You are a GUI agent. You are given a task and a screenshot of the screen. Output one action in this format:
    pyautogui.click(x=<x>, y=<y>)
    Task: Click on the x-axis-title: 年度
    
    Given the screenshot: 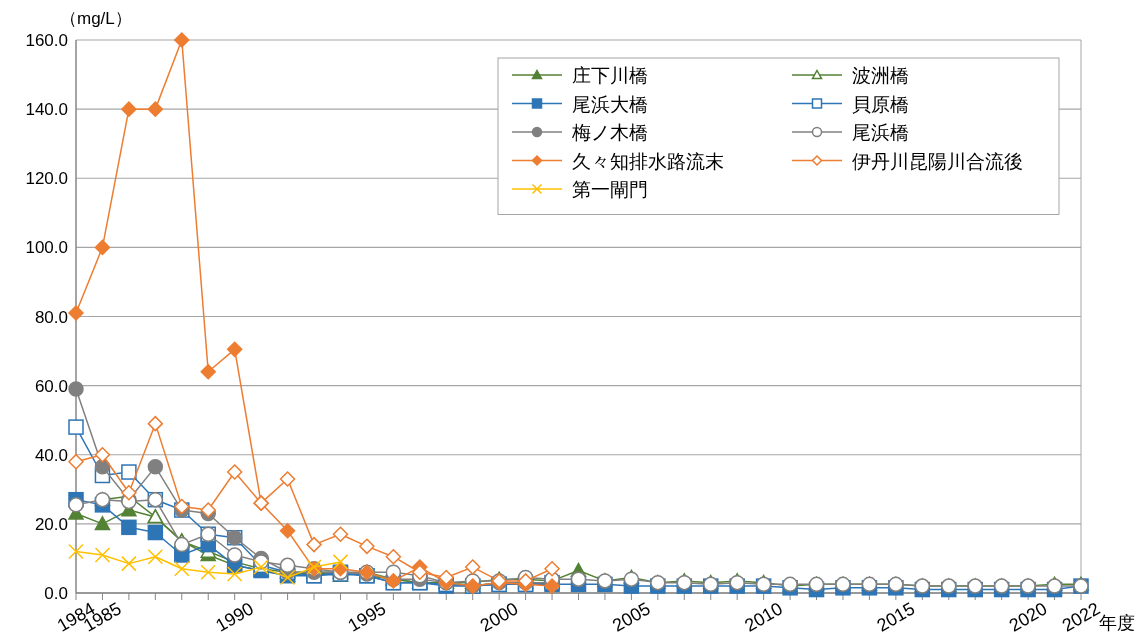 What is the action you would take?
    pyautogui.click(x=1117, y=623)
    